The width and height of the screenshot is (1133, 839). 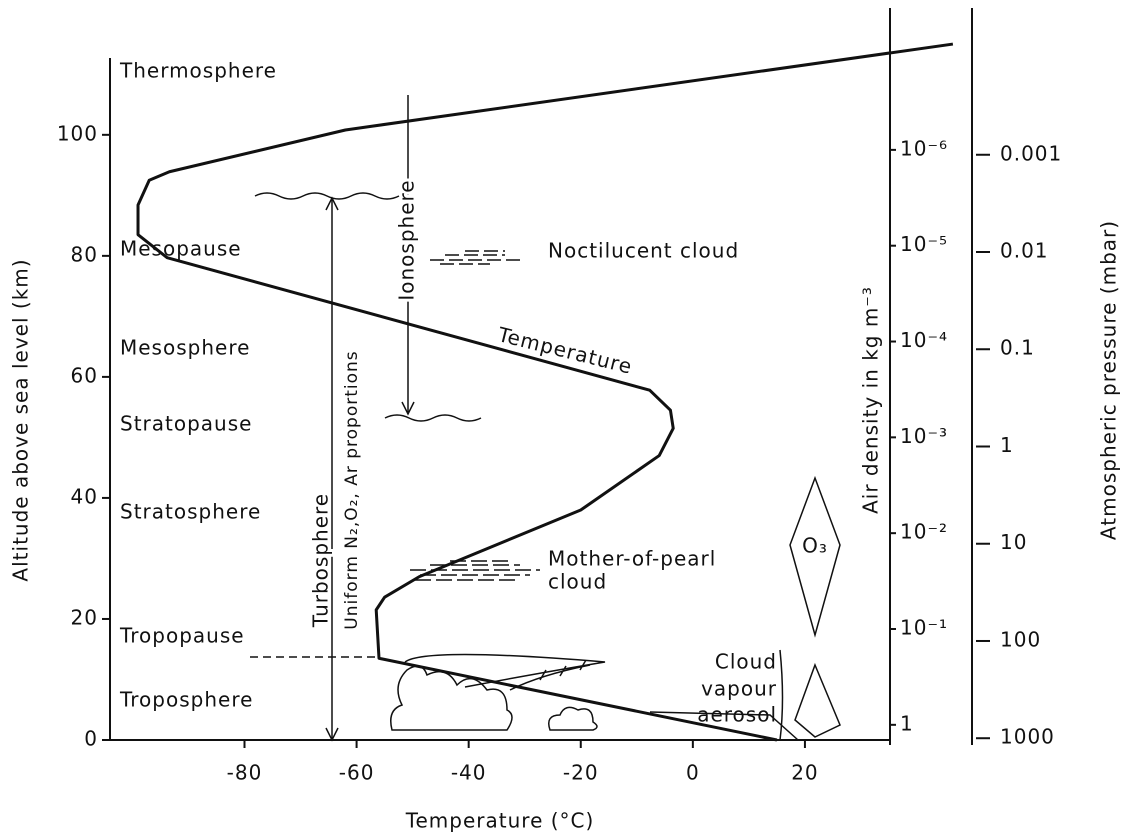 What do you see at coordinates (643, 251) in the screenshot?
I see `annotation: Noctilucent cloud` at bounding box center [643, 251].